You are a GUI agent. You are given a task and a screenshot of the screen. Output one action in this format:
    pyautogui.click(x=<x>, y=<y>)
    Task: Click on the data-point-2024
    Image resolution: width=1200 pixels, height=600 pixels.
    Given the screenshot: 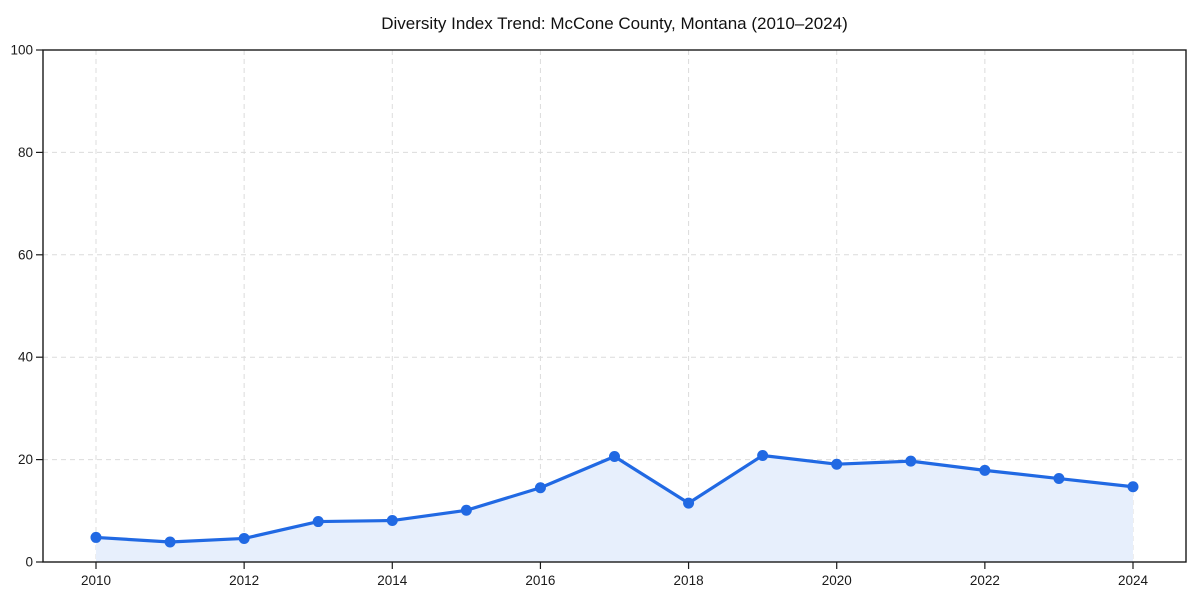 What is the action you would take?
    pyautogui.click(x=1133, y=487)
    